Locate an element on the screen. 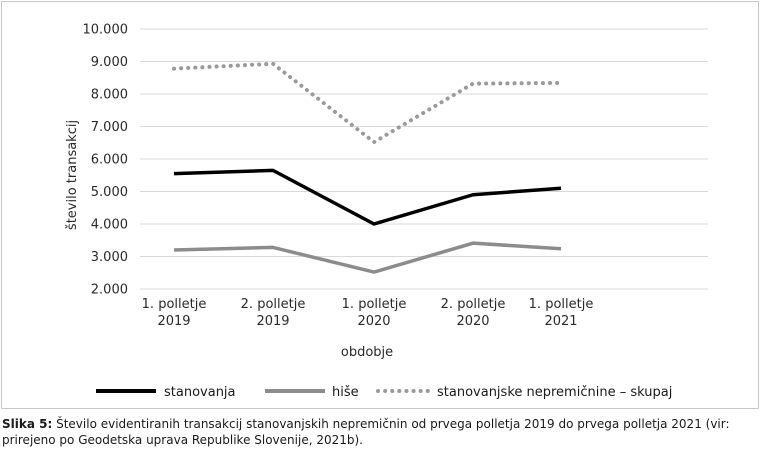 The image size is (762, 464). y-axis-title: število transakcij is located at coordinates (72, 175).